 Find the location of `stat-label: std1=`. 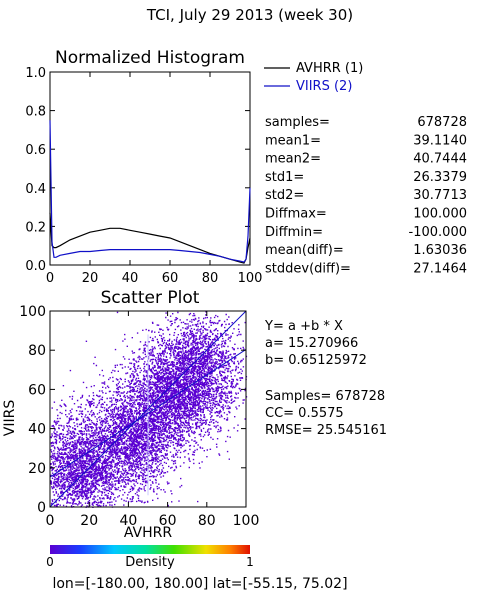

stat-label: std1= is located at coordinates (284, 177).